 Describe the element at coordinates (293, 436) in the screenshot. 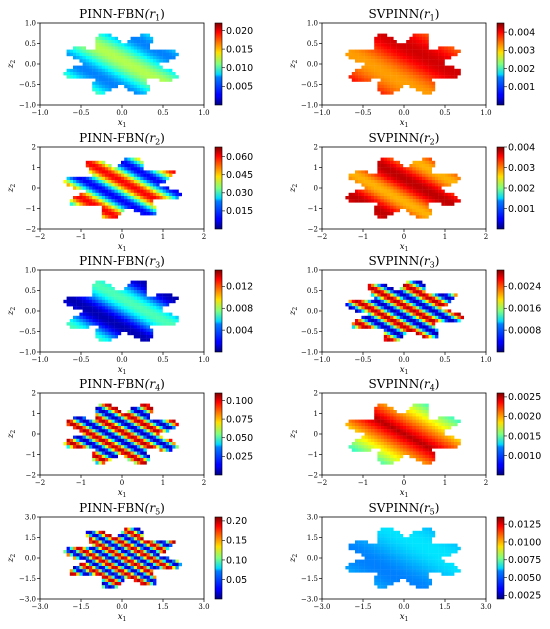

I see `y-axis-label-main: z` at that location.